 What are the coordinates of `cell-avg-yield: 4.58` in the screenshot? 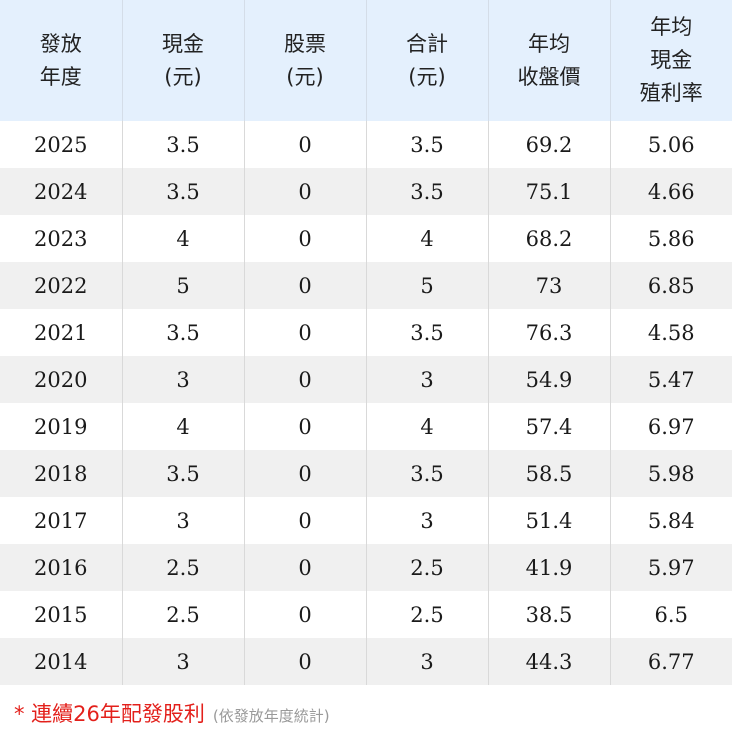 It's located at (670, 332).